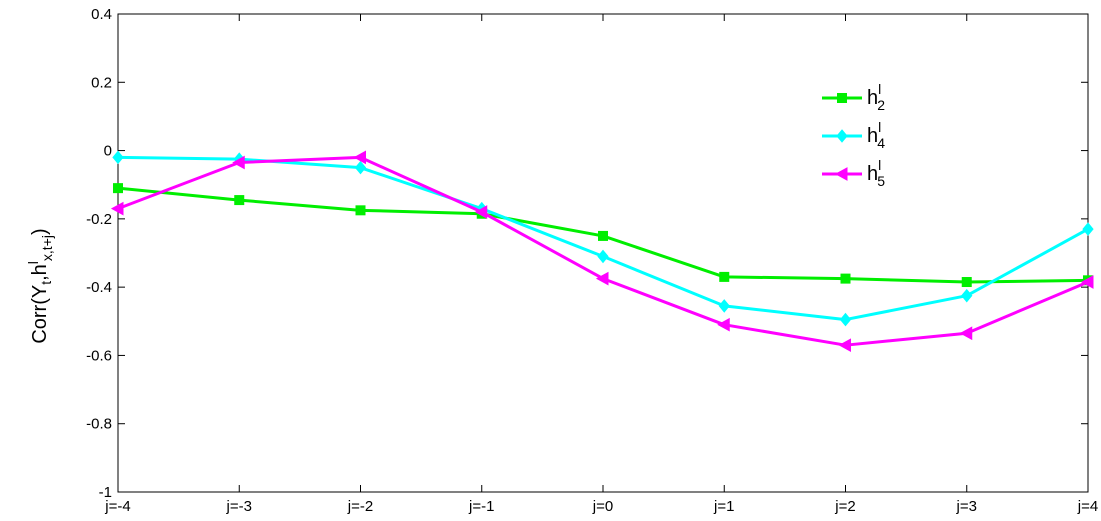  I want to click on y-axis-label-sup: l, so click(33, 262).